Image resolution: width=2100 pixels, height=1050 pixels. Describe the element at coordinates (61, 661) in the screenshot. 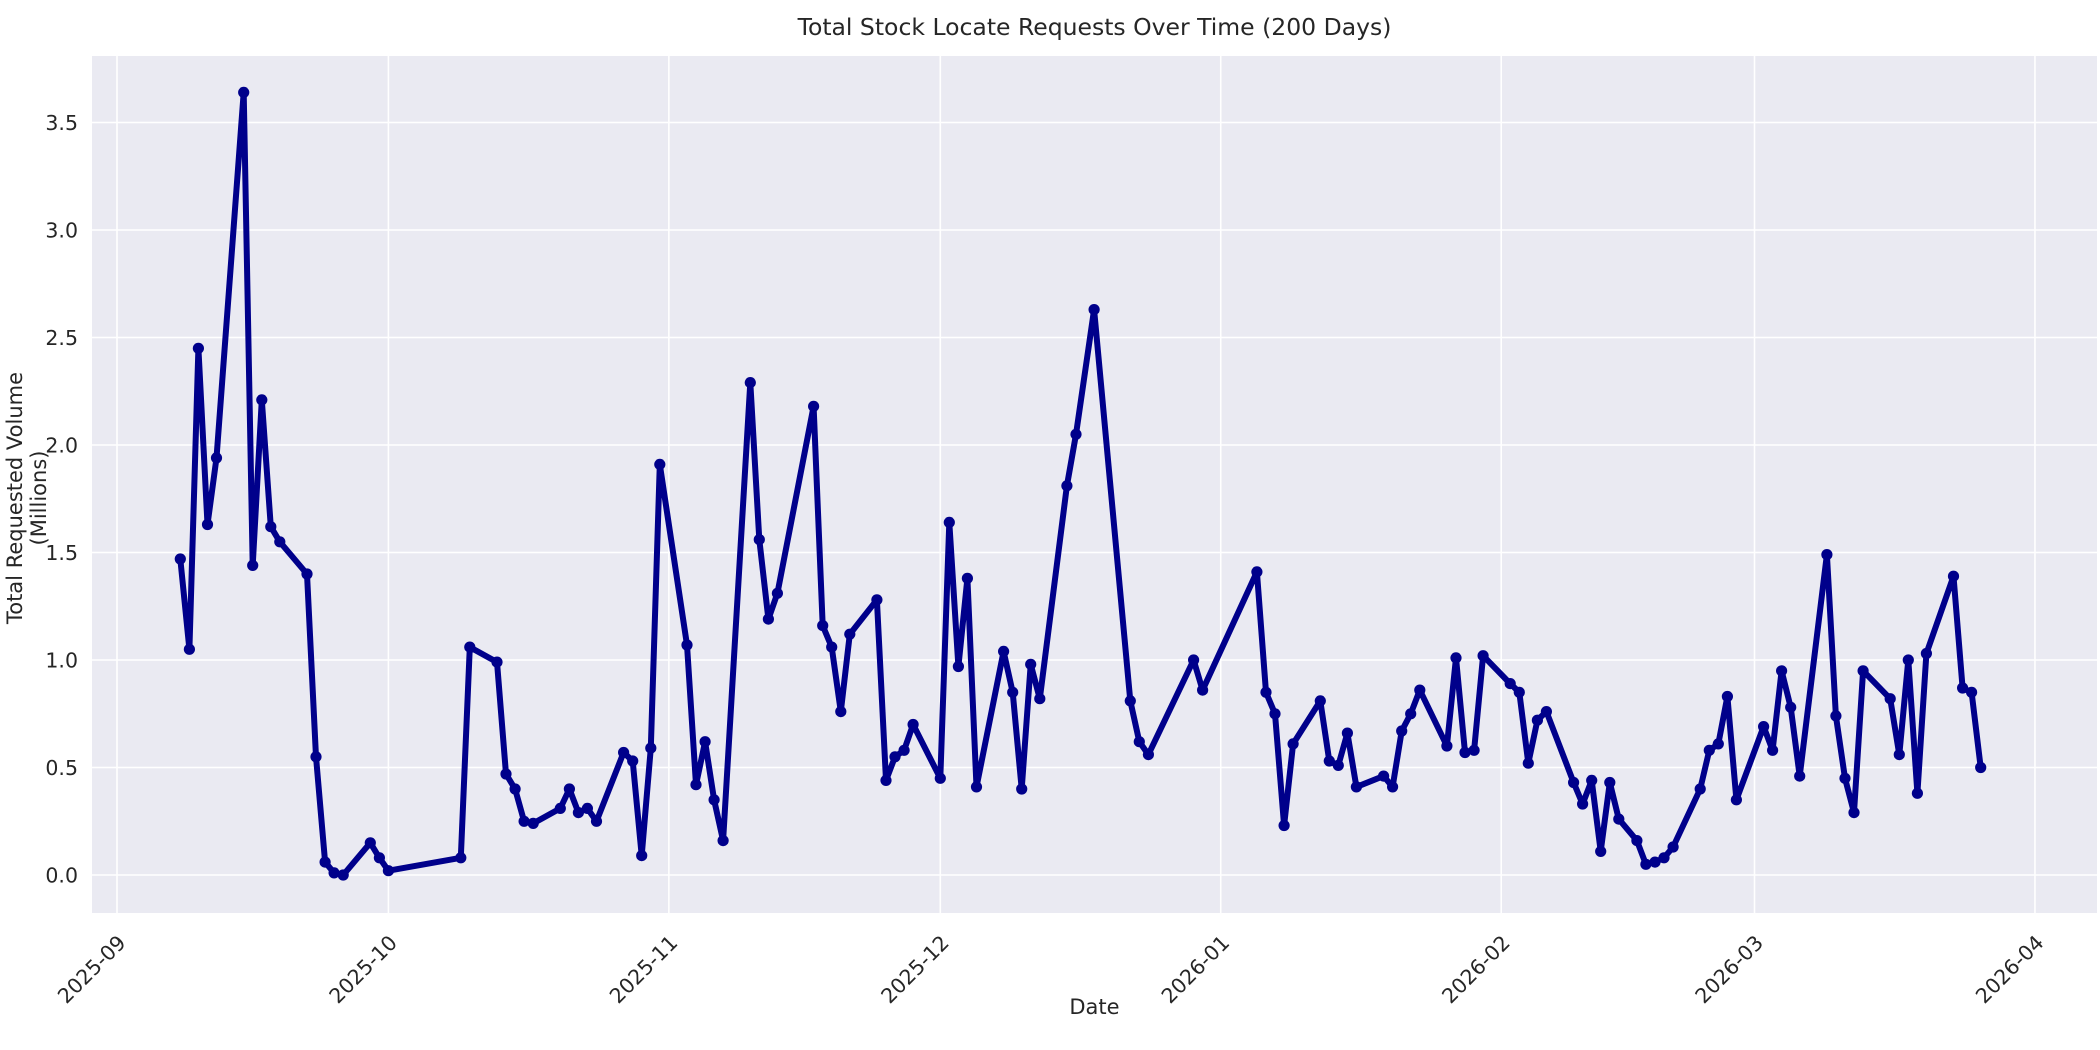

I see `y-tick-label: 1.0` at that location.